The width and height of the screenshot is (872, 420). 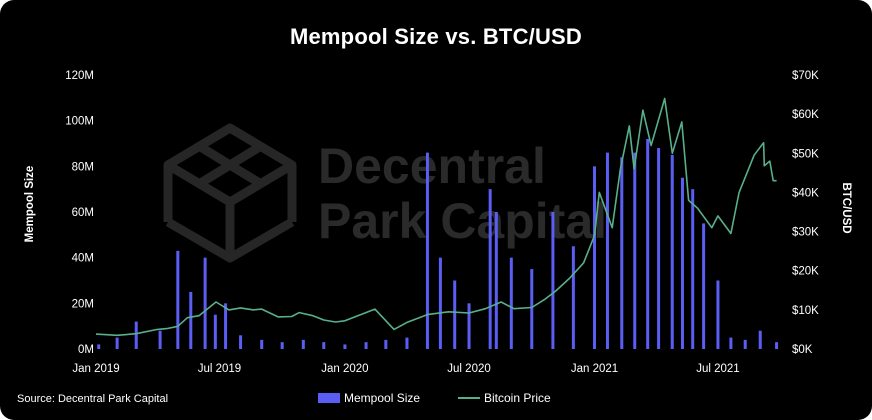 What do you see at coordinates (79, 122) in the screenshot?
I see `y-left-tick-label: 100M` at bounding box center [79, 122].